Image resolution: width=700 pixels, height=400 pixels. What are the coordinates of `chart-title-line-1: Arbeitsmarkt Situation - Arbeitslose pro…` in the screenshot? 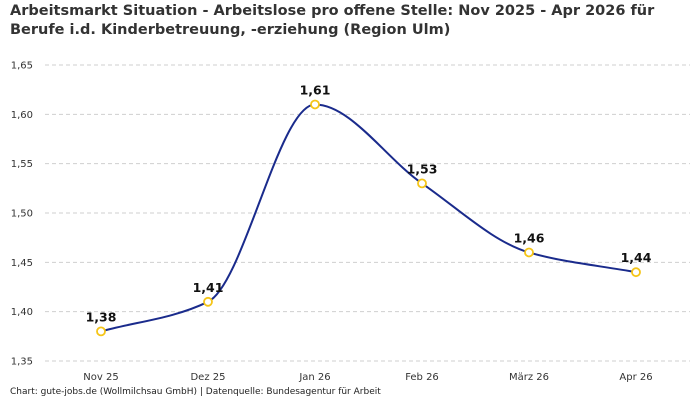 It's located at (332, 11).